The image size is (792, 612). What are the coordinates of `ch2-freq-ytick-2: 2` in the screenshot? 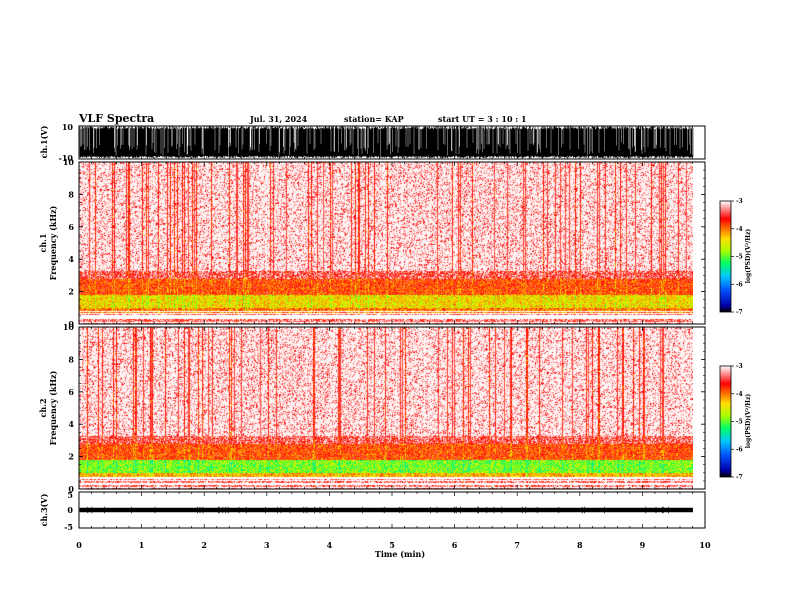 It's located at (71, 457).